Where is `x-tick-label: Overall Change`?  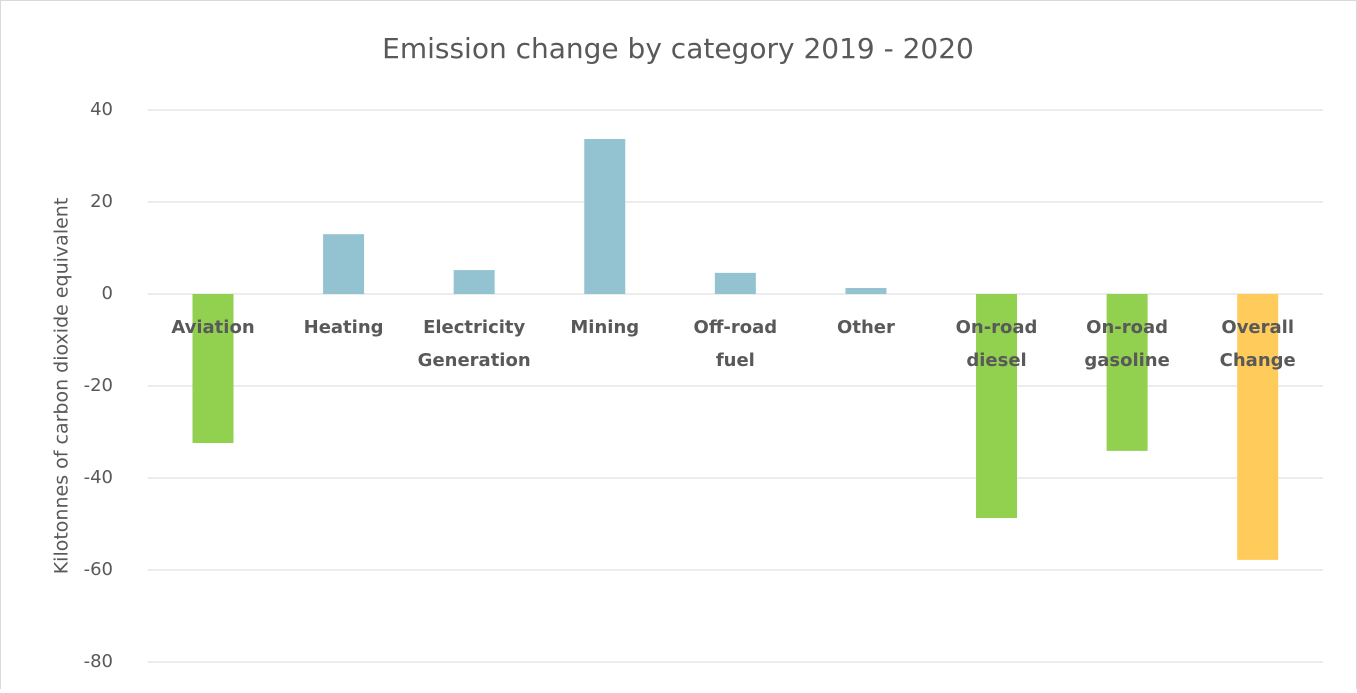
x-tick-label: Overall Change is located at coordinates (1258, 344).